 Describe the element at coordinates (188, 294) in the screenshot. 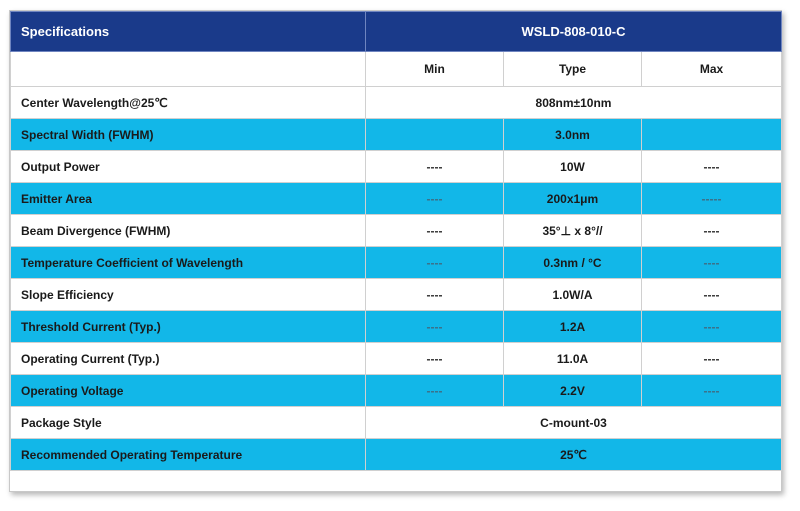

I see `spec-name: Slope Efficiency` at that location.